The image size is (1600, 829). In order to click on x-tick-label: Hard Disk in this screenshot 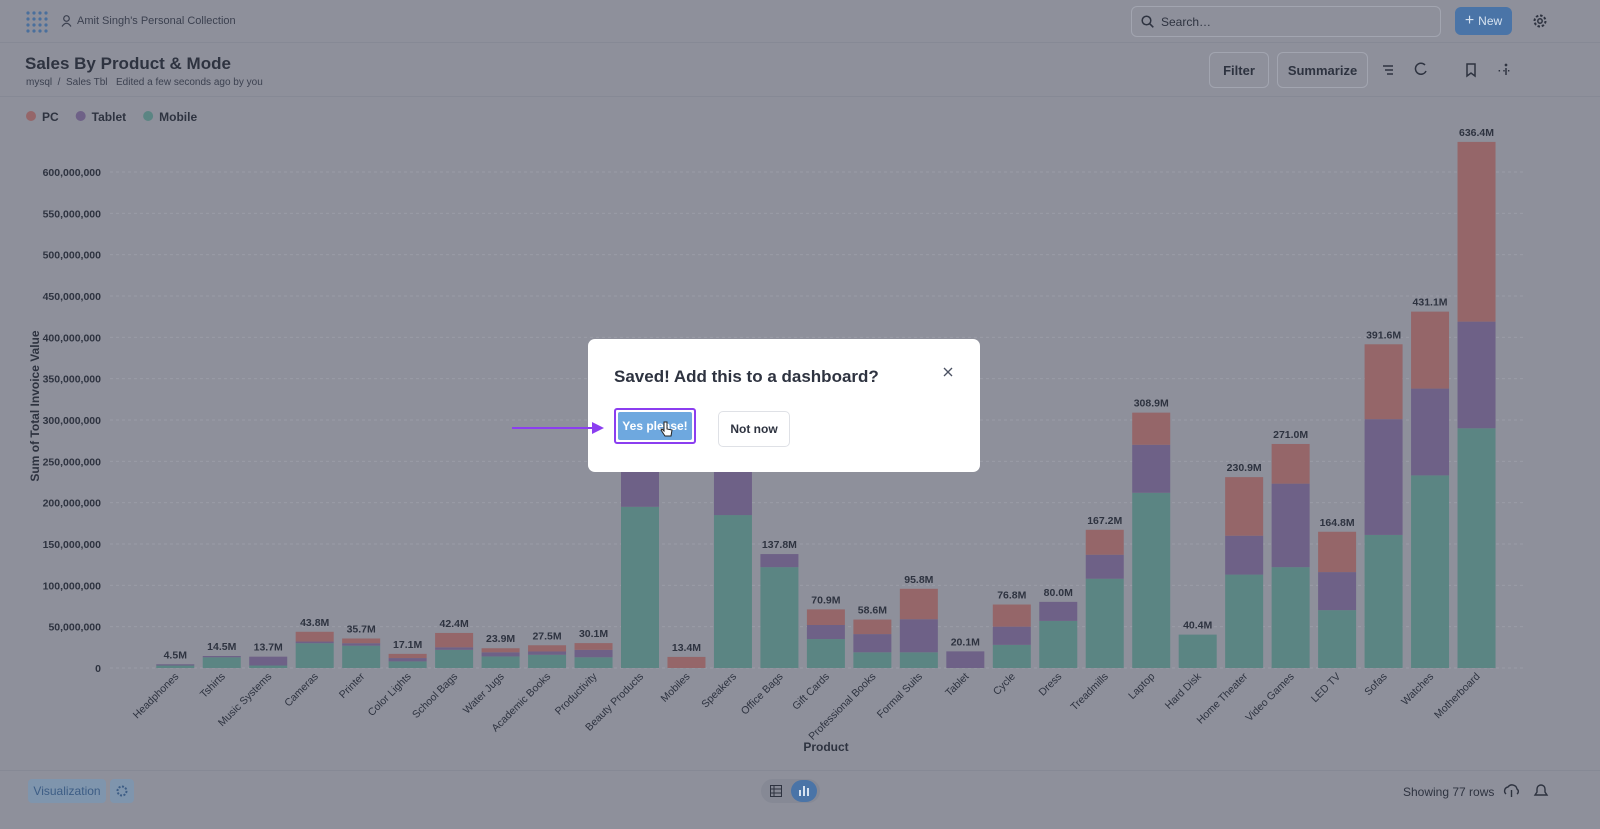, I will do `click(1184, 691)`.